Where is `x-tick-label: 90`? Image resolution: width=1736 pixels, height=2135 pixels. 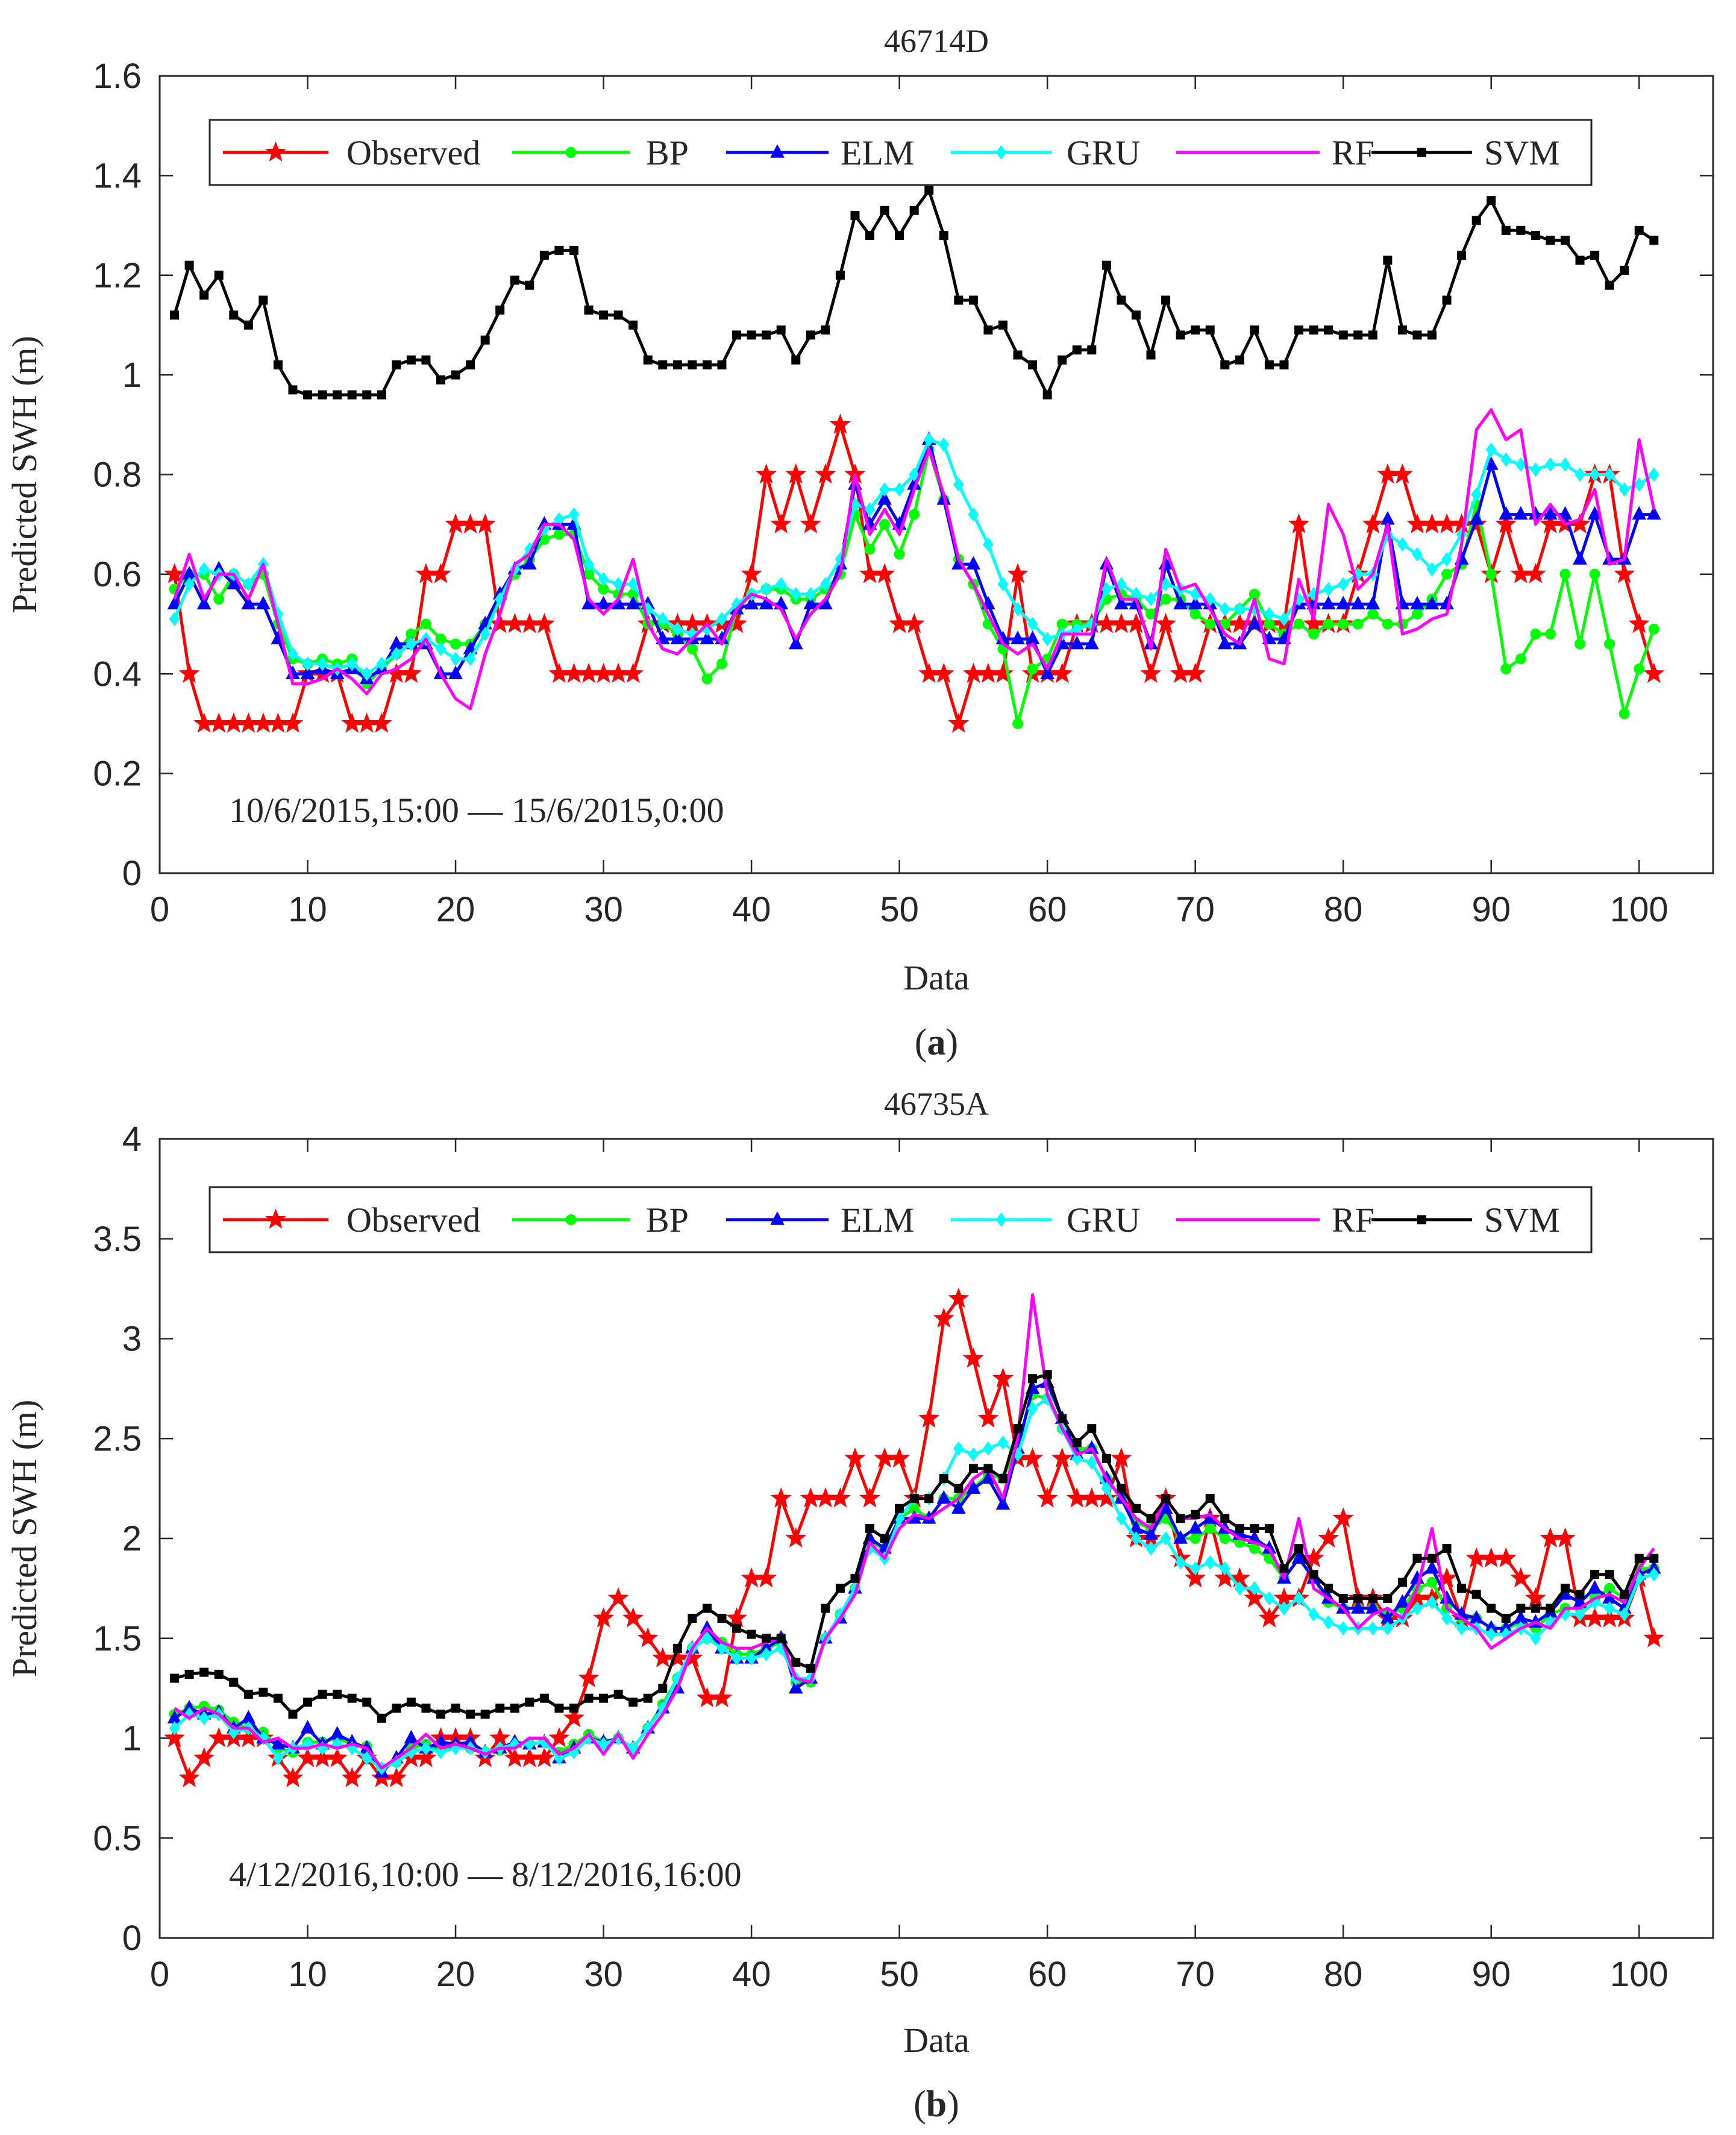
x-tick-label: 90 is located at coordinates (1491, 910).